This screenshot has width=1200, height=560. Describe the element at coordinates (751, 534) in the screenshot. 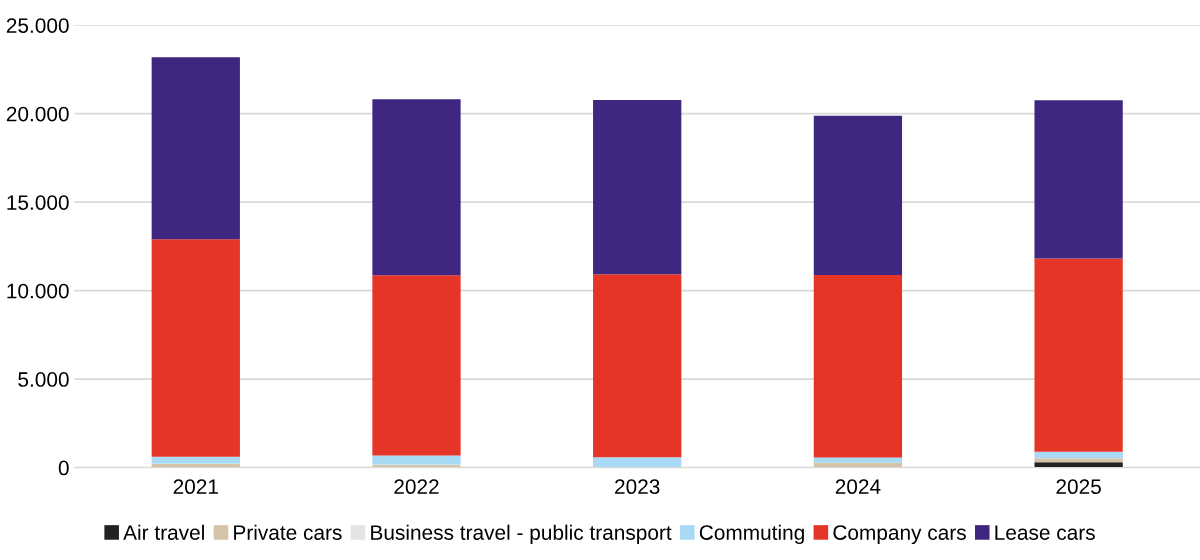

I see `legend-label: Commuting` at that location.